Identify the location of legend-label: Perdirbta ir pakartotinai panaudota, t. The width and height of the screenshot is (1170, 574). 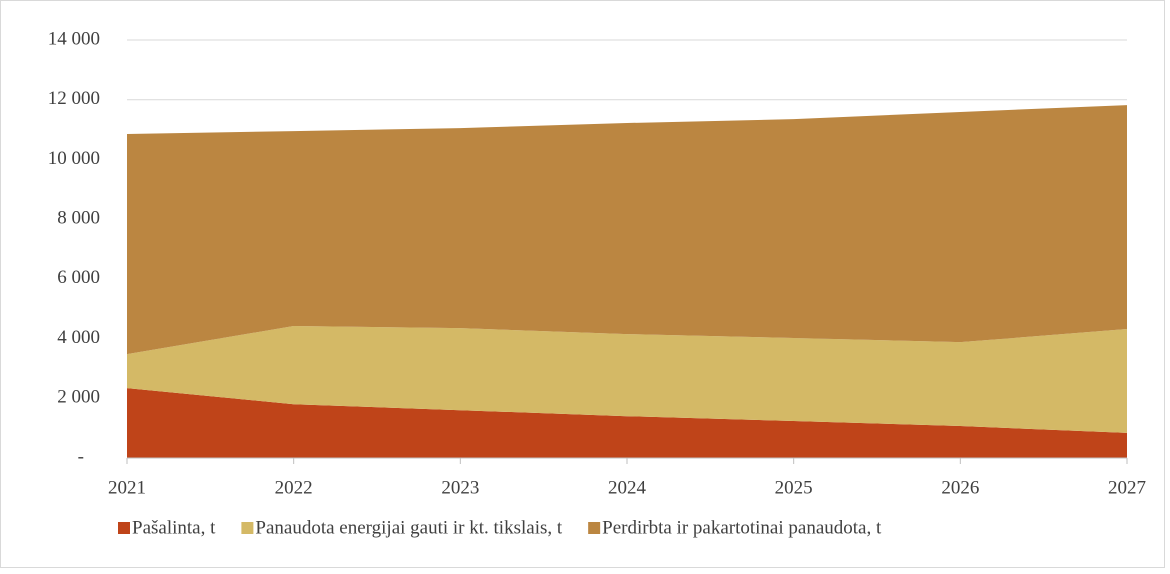
(742, 527).